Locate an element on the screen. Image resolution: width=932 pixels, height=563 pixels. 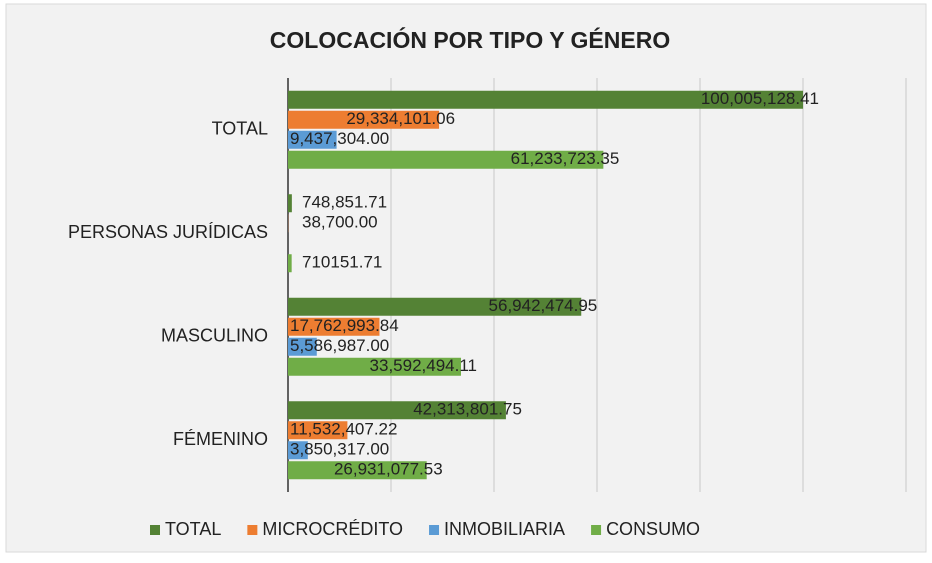
value-label: 38,700.00 is located at coordinates (340, 222).